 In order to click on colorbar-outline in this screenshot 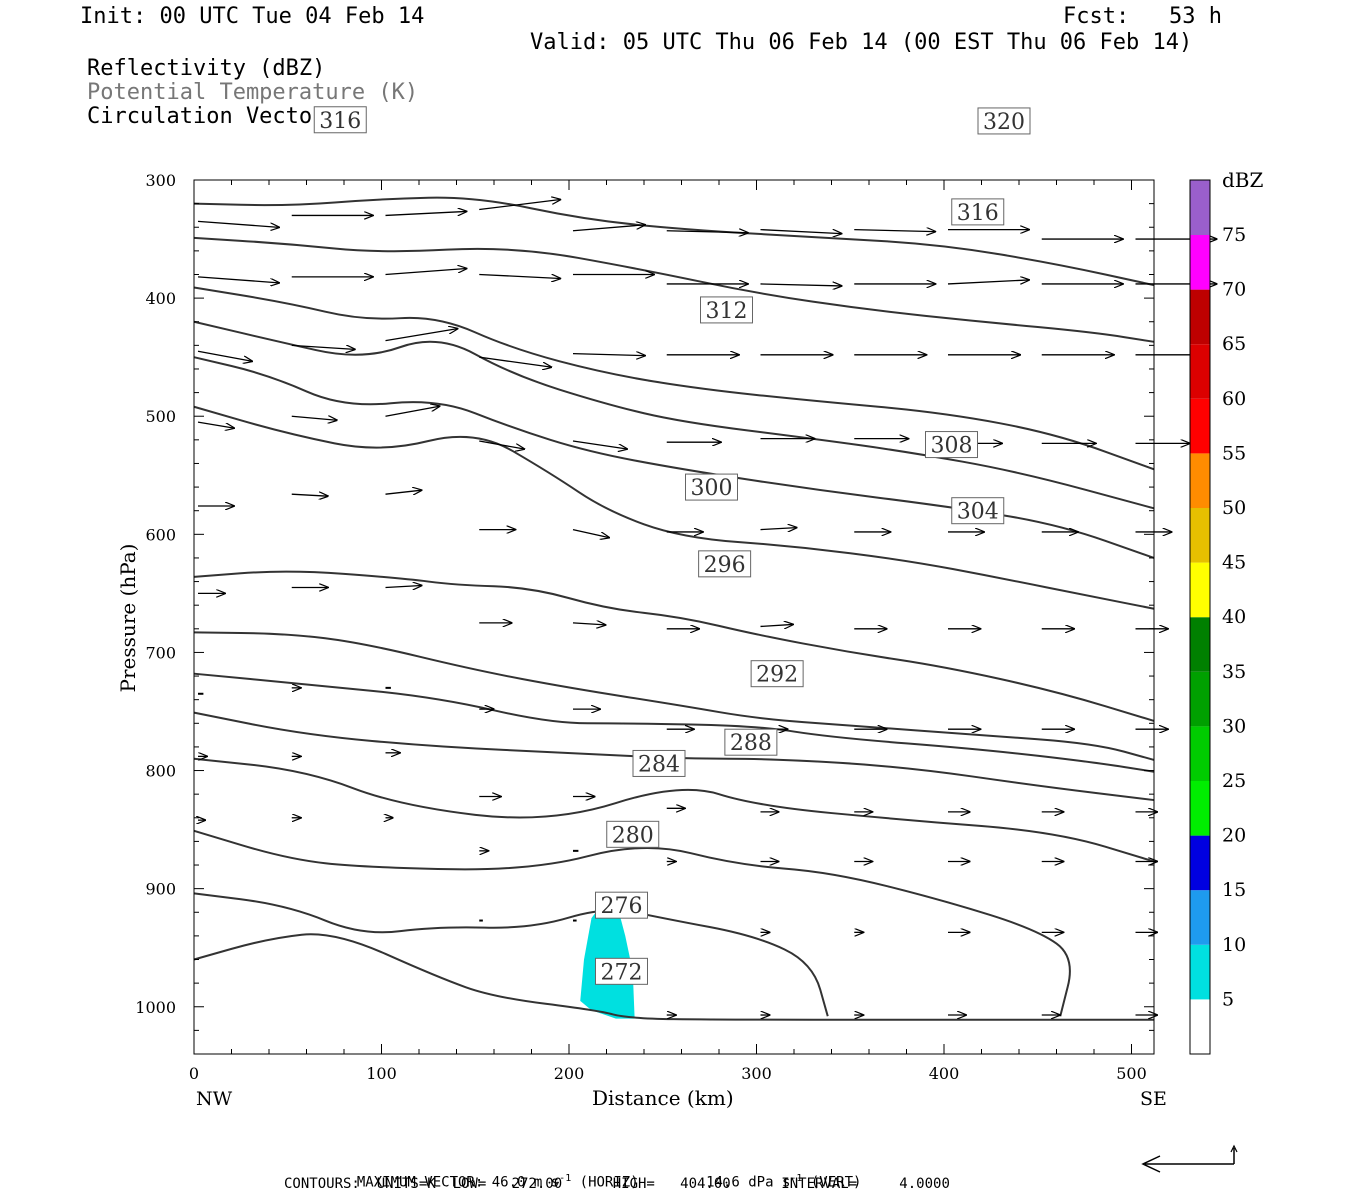, I will do `click(1200, 617)`.